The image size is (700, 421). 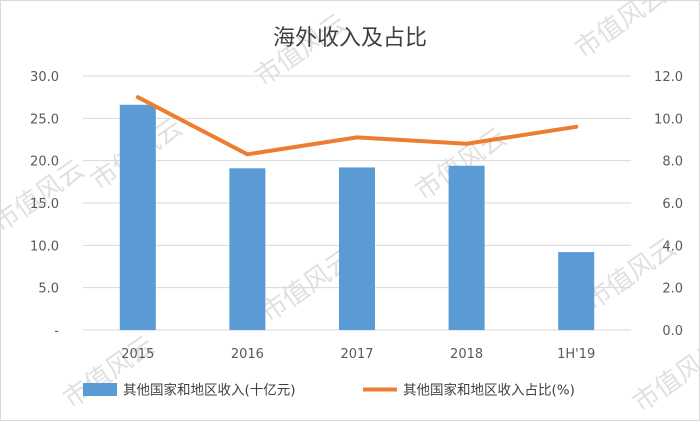 I want to click on line-series, so click(x=357, y=126).